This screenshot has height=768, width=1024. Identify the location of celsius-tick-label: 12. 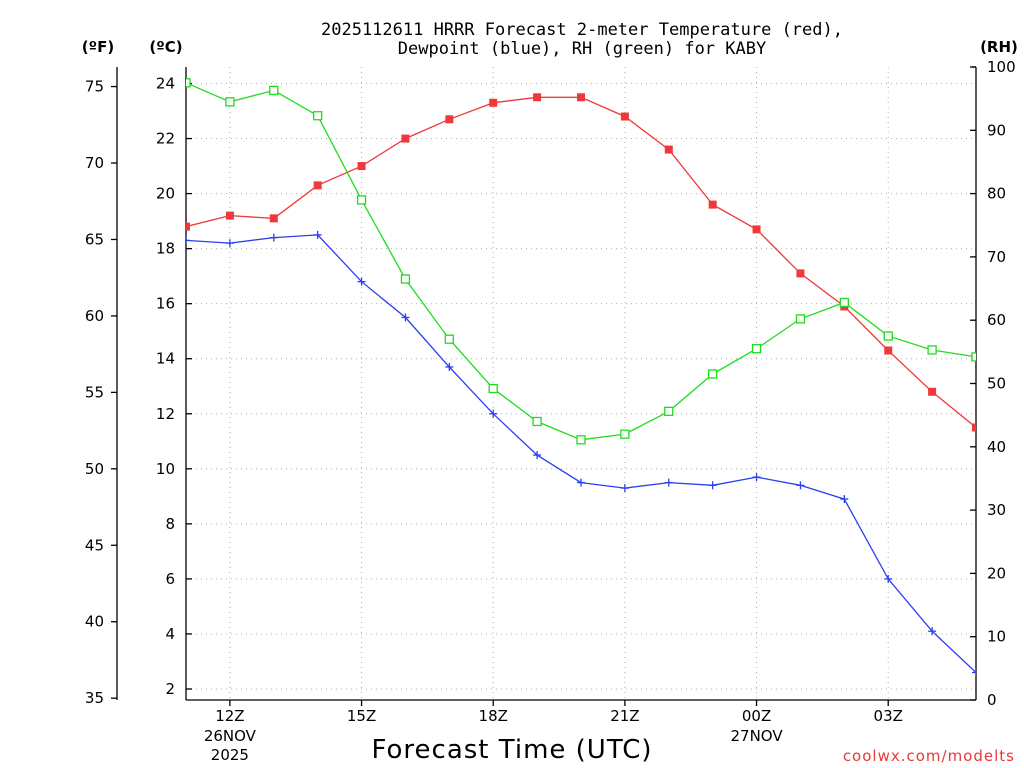
(165, 414).